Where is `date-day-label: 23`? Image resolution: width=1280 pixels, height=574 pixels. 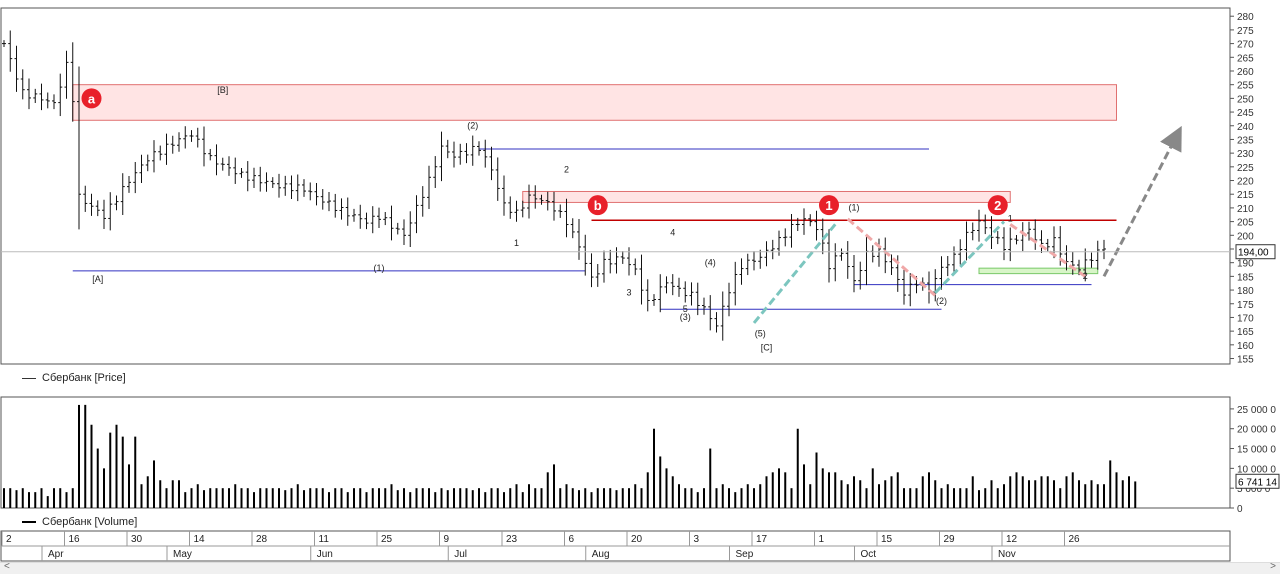 date-day-label: 23 is located at coordinates (512, 539).